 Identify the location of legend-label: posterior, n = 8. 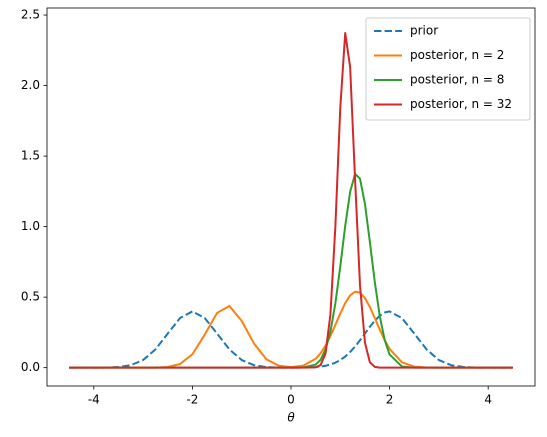
(457, 80).